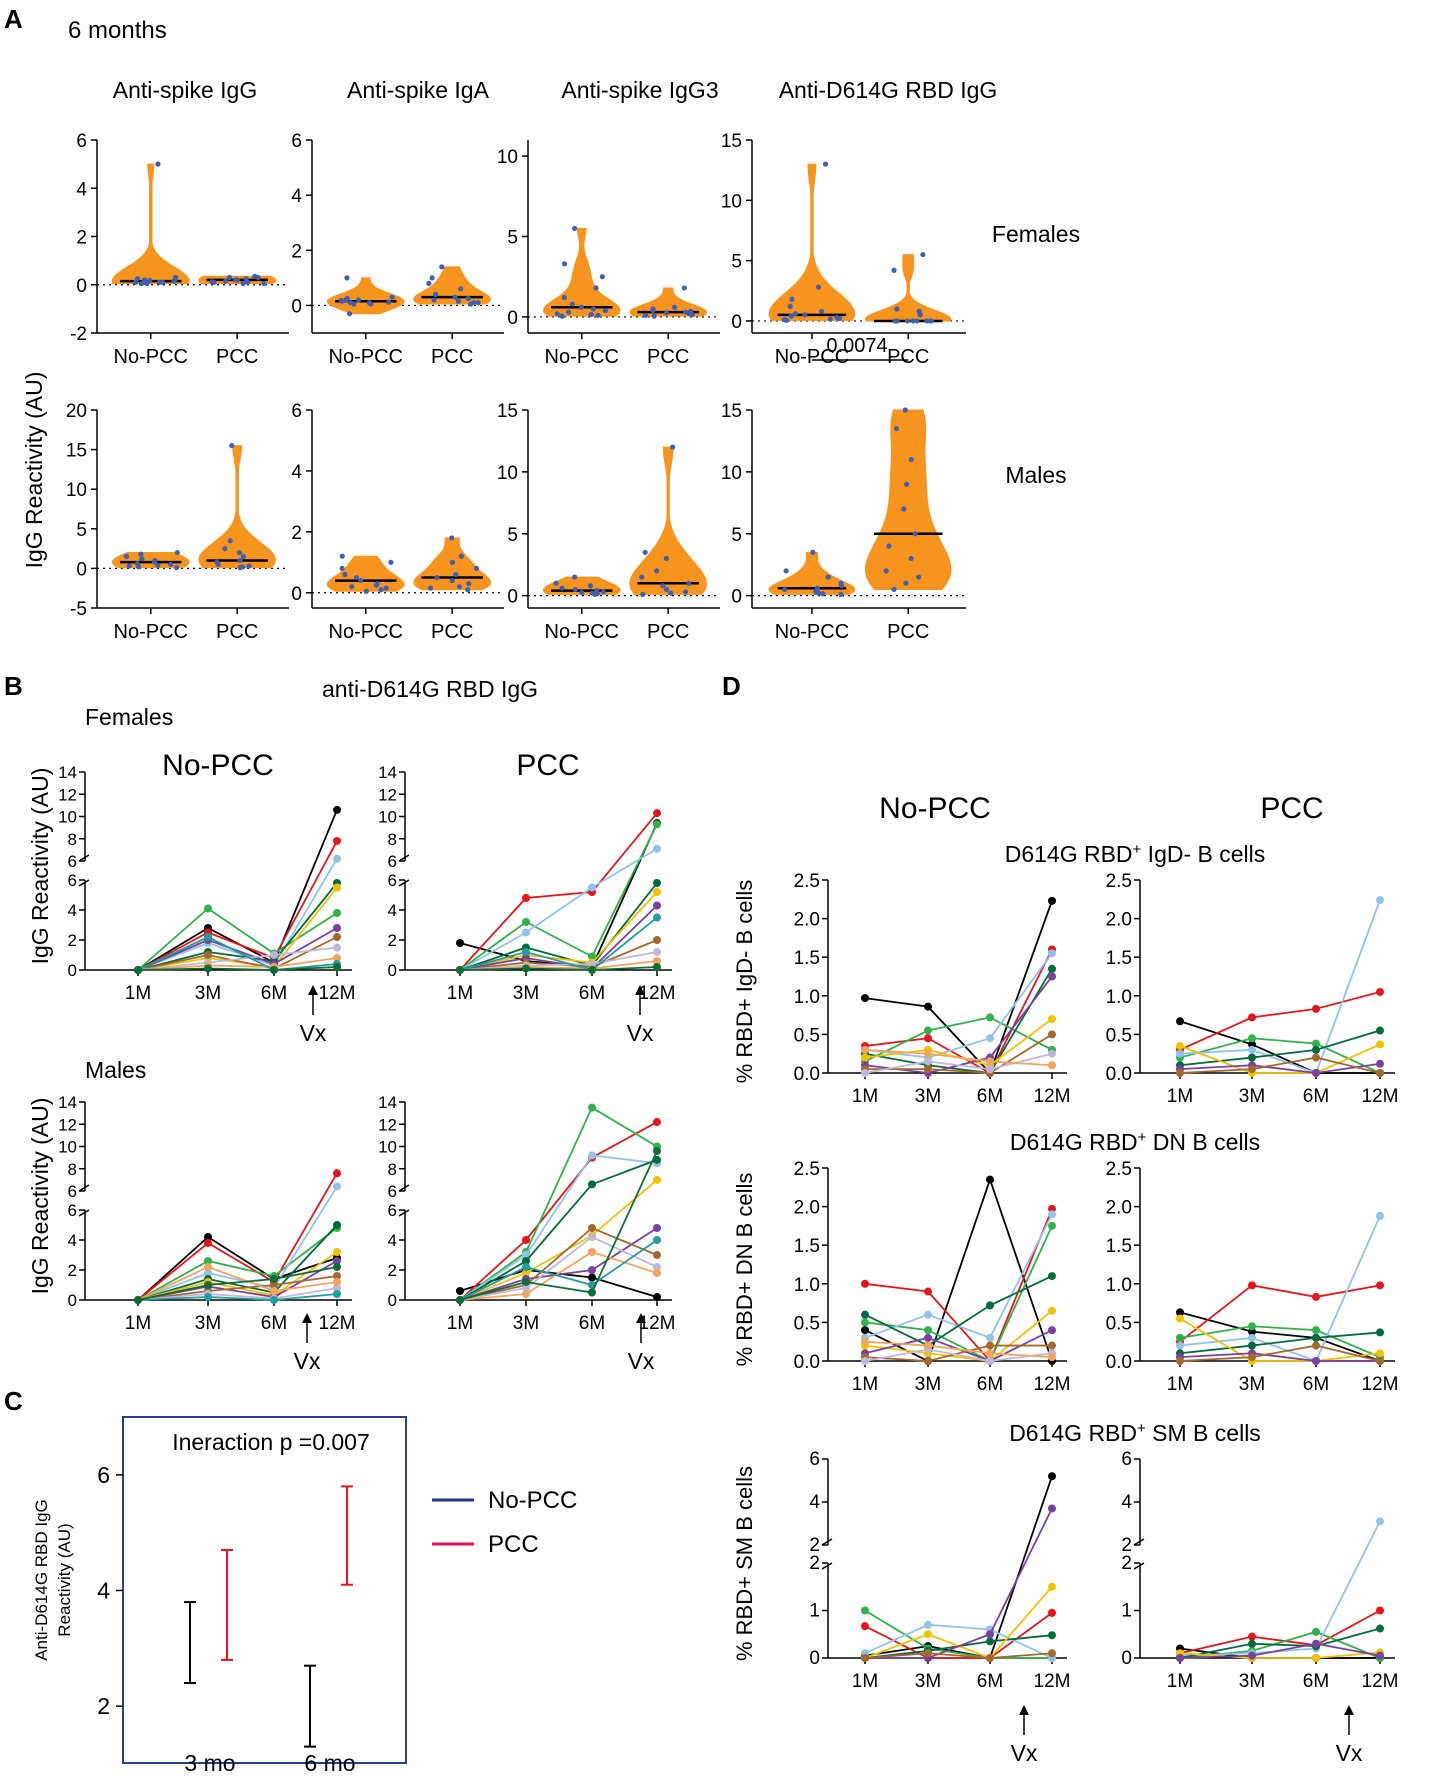 The width and height of the screenshot is (1432, 1779). What do you see at coordinates (744, 1563) in the screenshot?
I see `panel-d-ylabel: % RBD+ SM B cells` at bounding box center [744, 1563].